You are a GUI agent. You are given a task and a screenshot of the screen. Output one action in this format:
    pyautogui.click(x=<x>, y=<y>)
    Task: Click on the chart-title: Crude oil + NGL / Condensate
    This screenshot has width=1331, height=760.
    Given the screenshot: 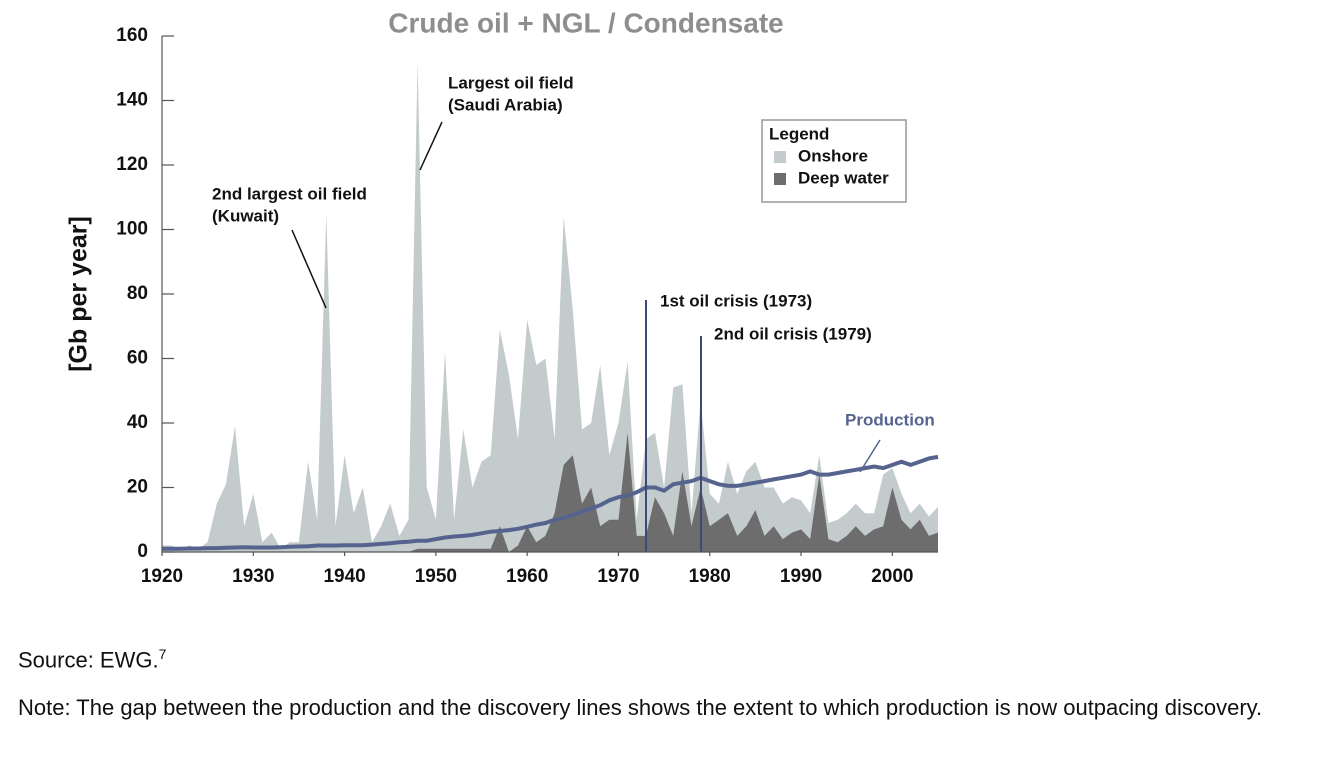 What is the action you would take?
    pyautogui.click(x=585, y=22)
    